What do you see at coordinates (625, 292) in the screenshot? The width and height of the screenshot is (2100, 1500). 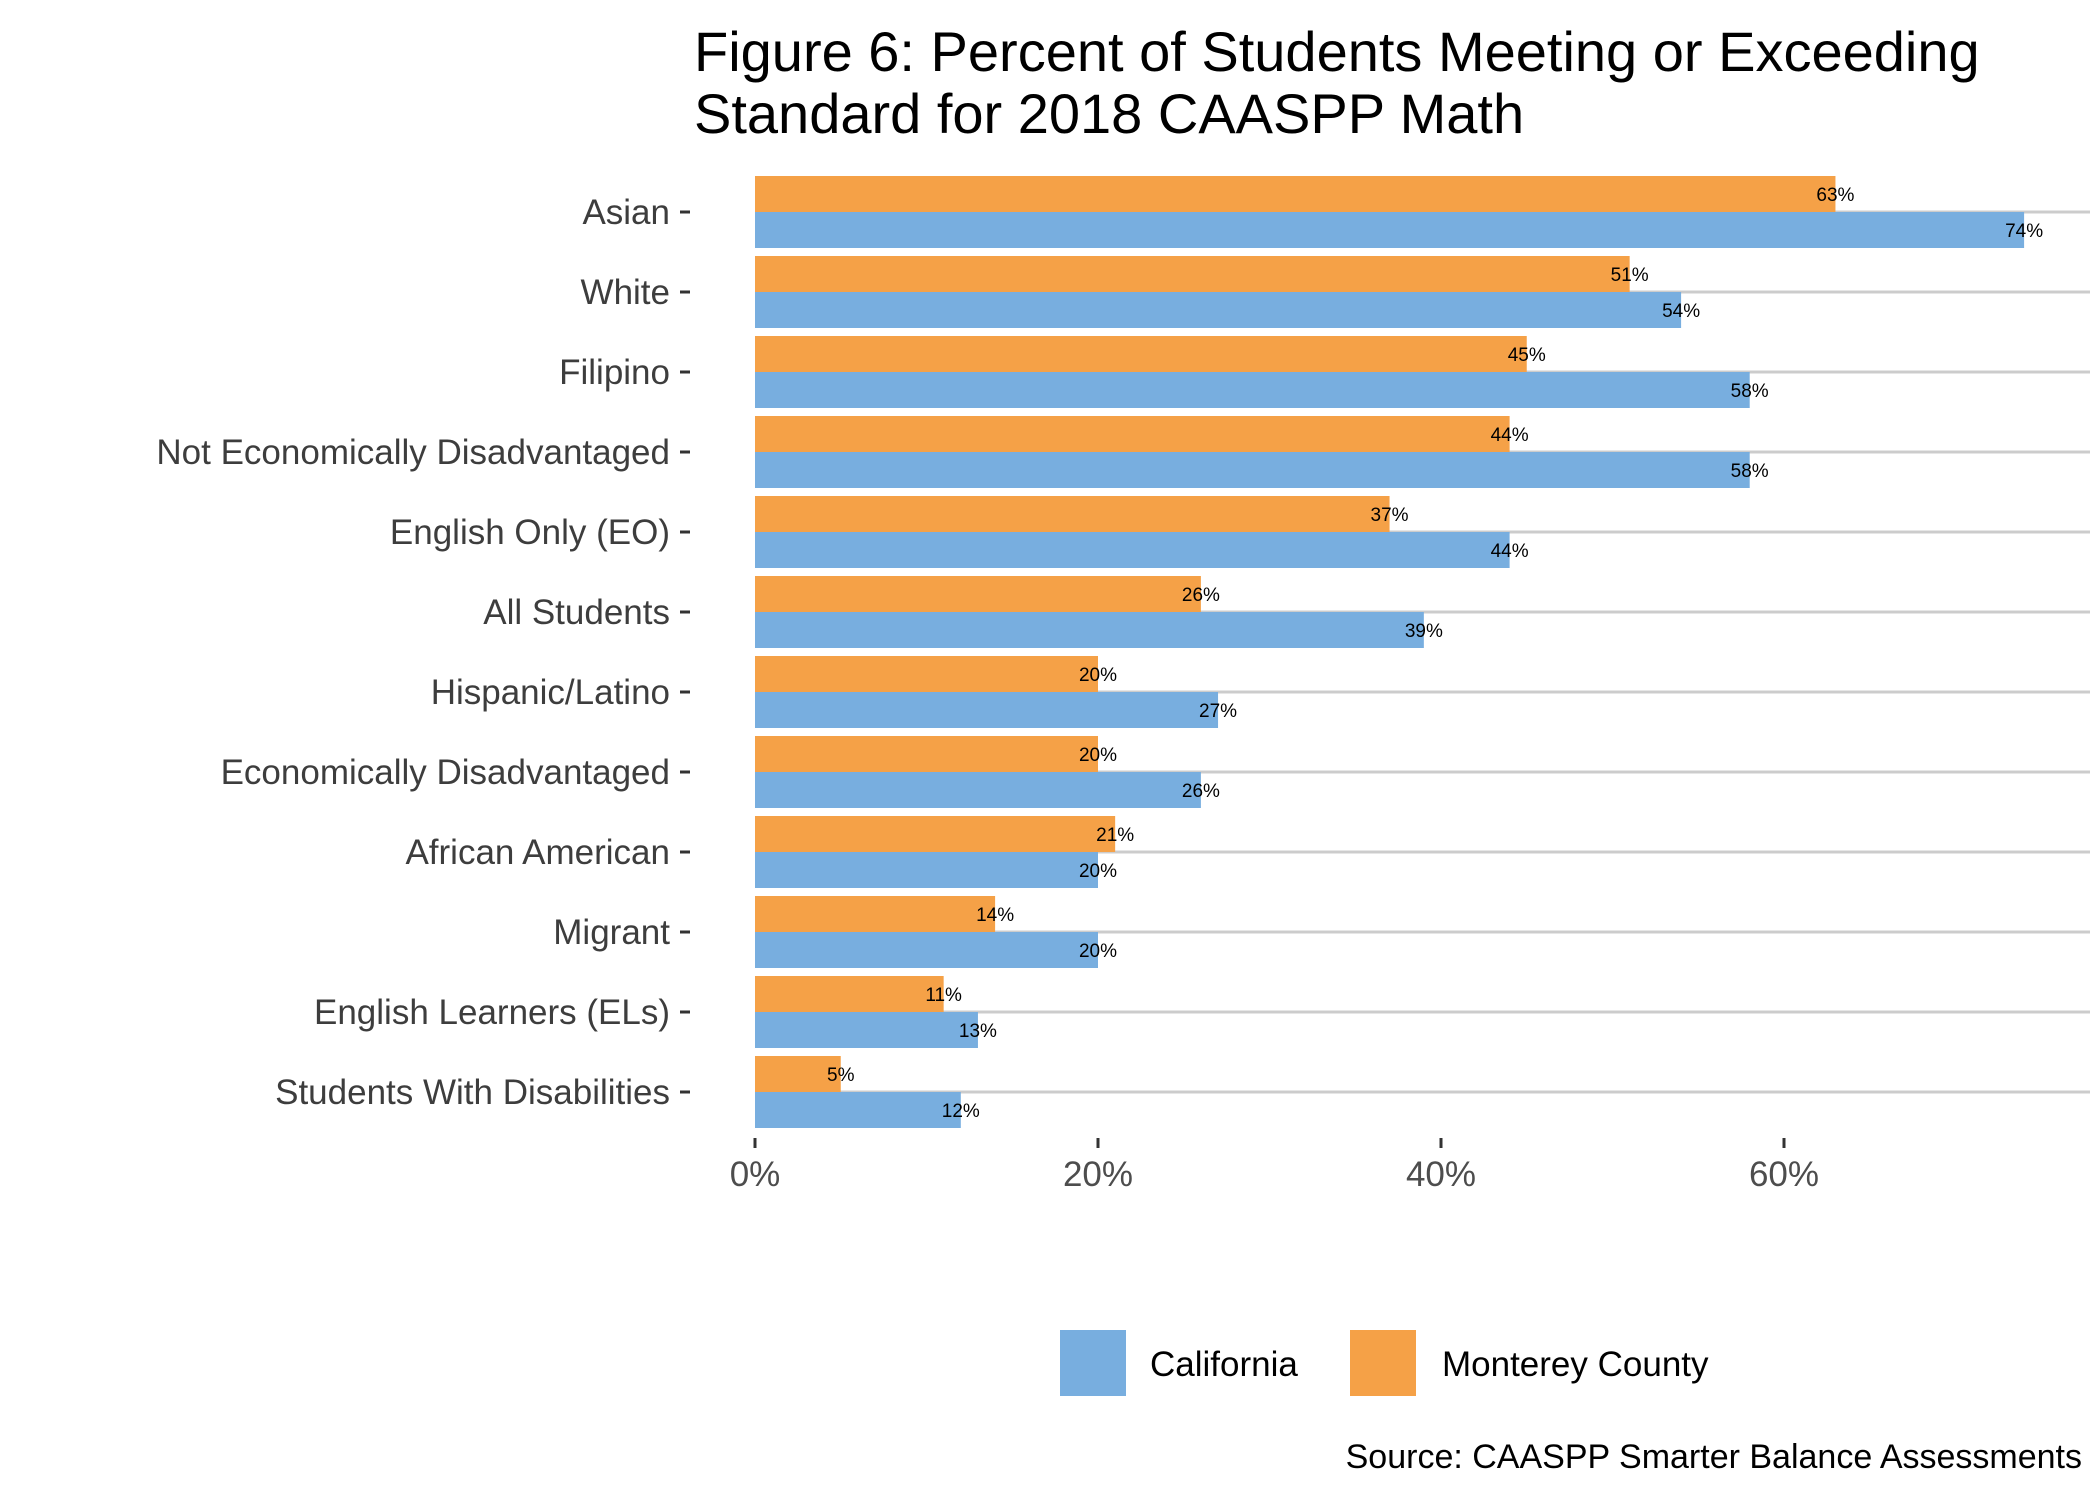 I see `category-label: White` at bounding box center [625, 292].